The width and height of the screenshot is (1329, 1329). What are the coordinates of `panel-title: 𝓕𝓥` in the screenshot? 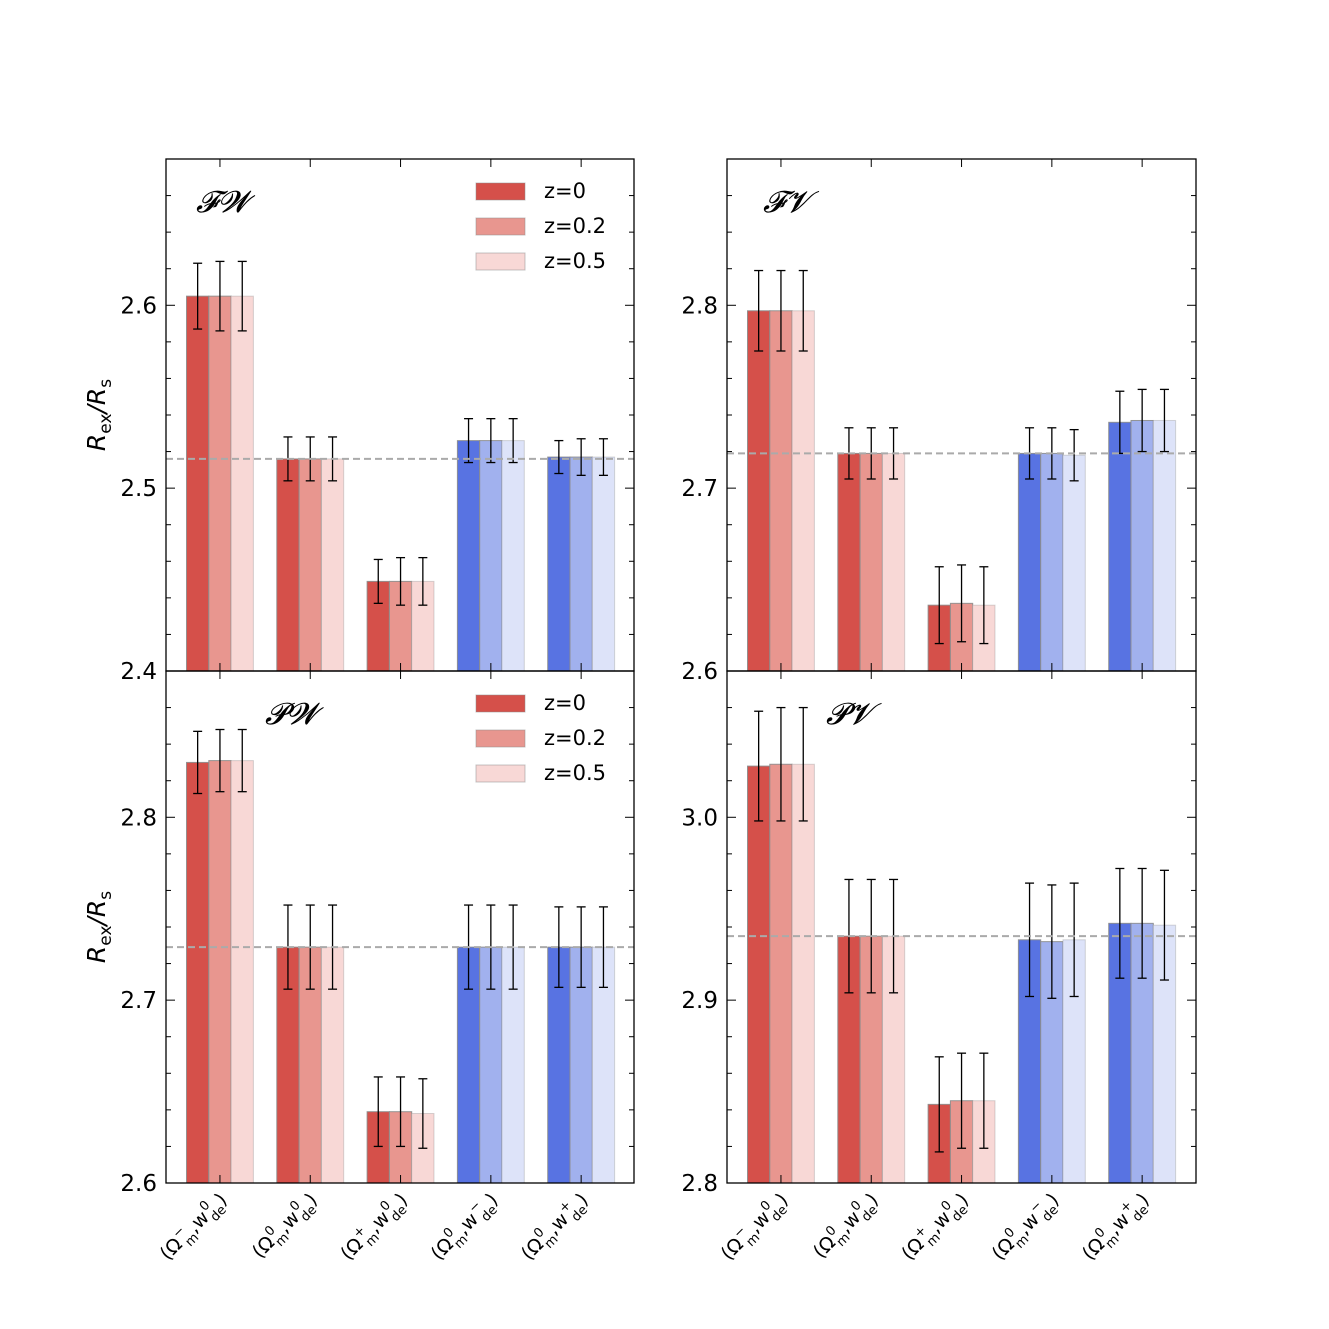 It's located at (791, 202).